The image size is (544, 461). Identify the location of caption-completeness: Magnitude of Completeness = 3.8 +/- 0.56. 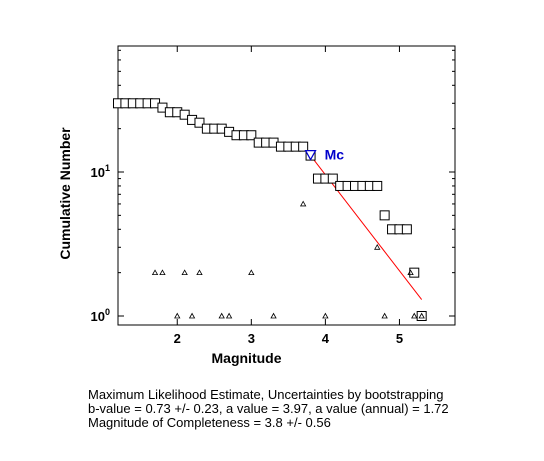
(209, 422).